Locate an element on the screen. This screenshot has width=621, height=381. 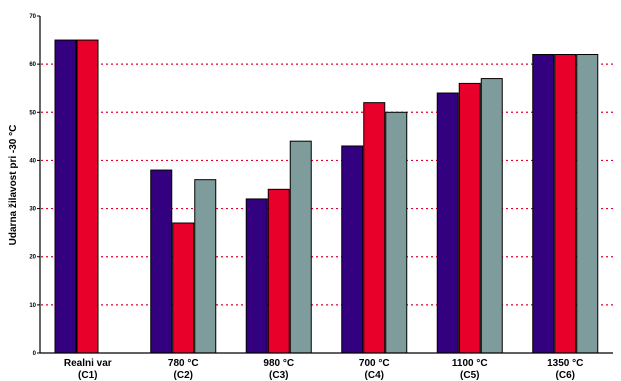
y-tick-label: 30 is located at coordinates (32, 210).